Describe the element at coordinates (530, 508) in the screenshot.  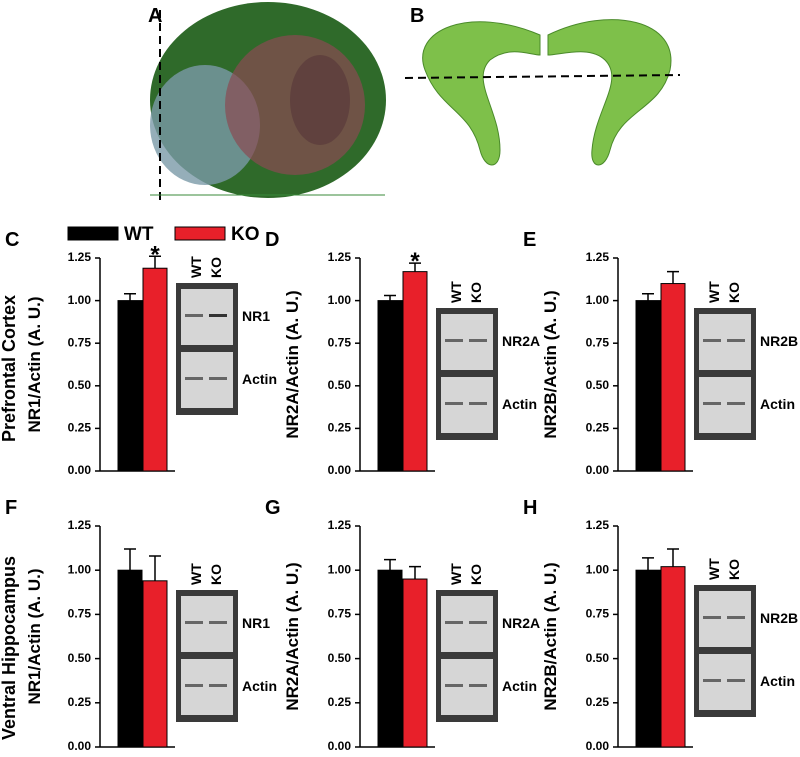
I see `panel-letter: H` at that location.